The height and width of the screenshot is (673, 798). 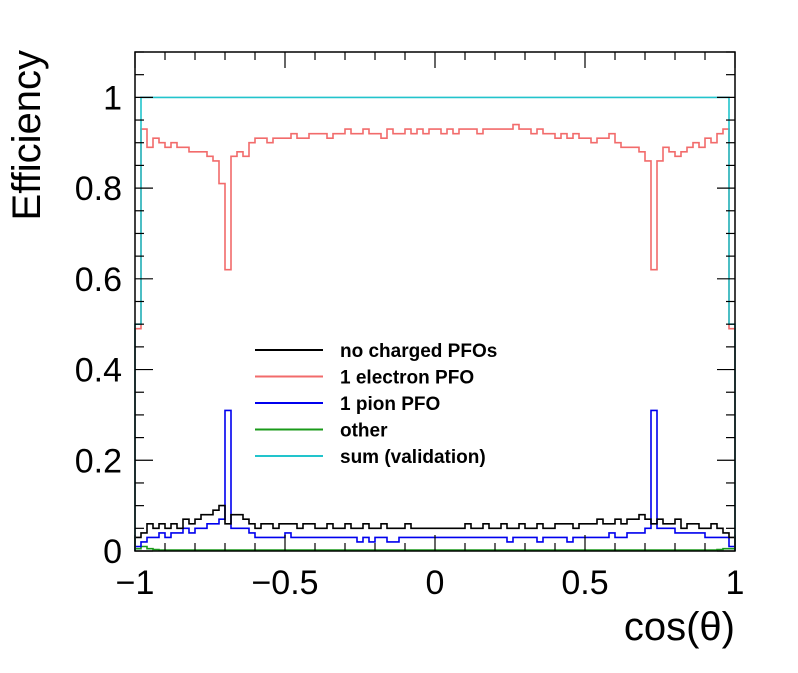 What do you see at coordinates (98, 371) in the screenshot?
I see `y-tick-label: 0.4` at bounding box center [98, 371].